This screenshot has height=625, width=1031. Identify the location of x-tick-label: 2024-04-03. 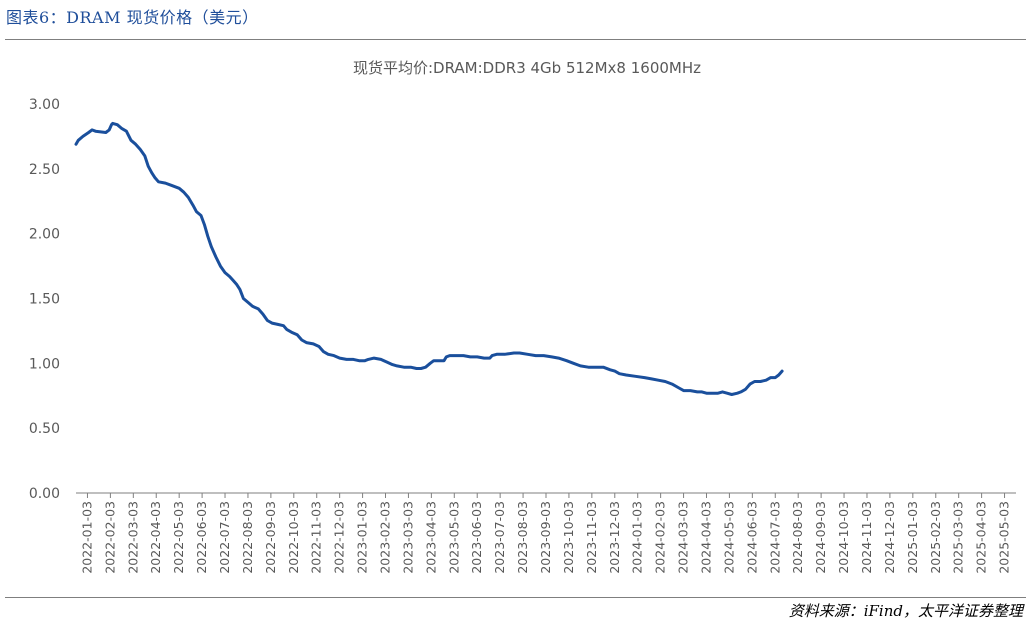
(705, 537).